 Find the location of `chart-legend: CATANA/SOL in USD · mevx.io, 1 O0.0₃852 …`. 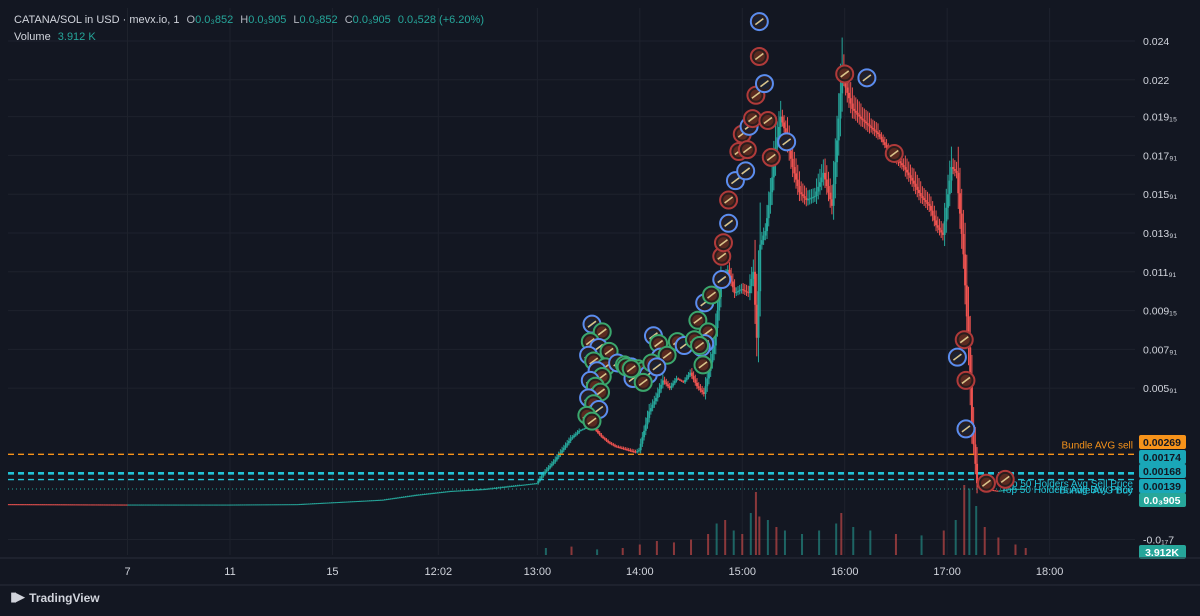

chart-legend: CATANA/SOL in USD · mevx.io, 1 O0.0₃852 … is located at coordinates (249, 29).